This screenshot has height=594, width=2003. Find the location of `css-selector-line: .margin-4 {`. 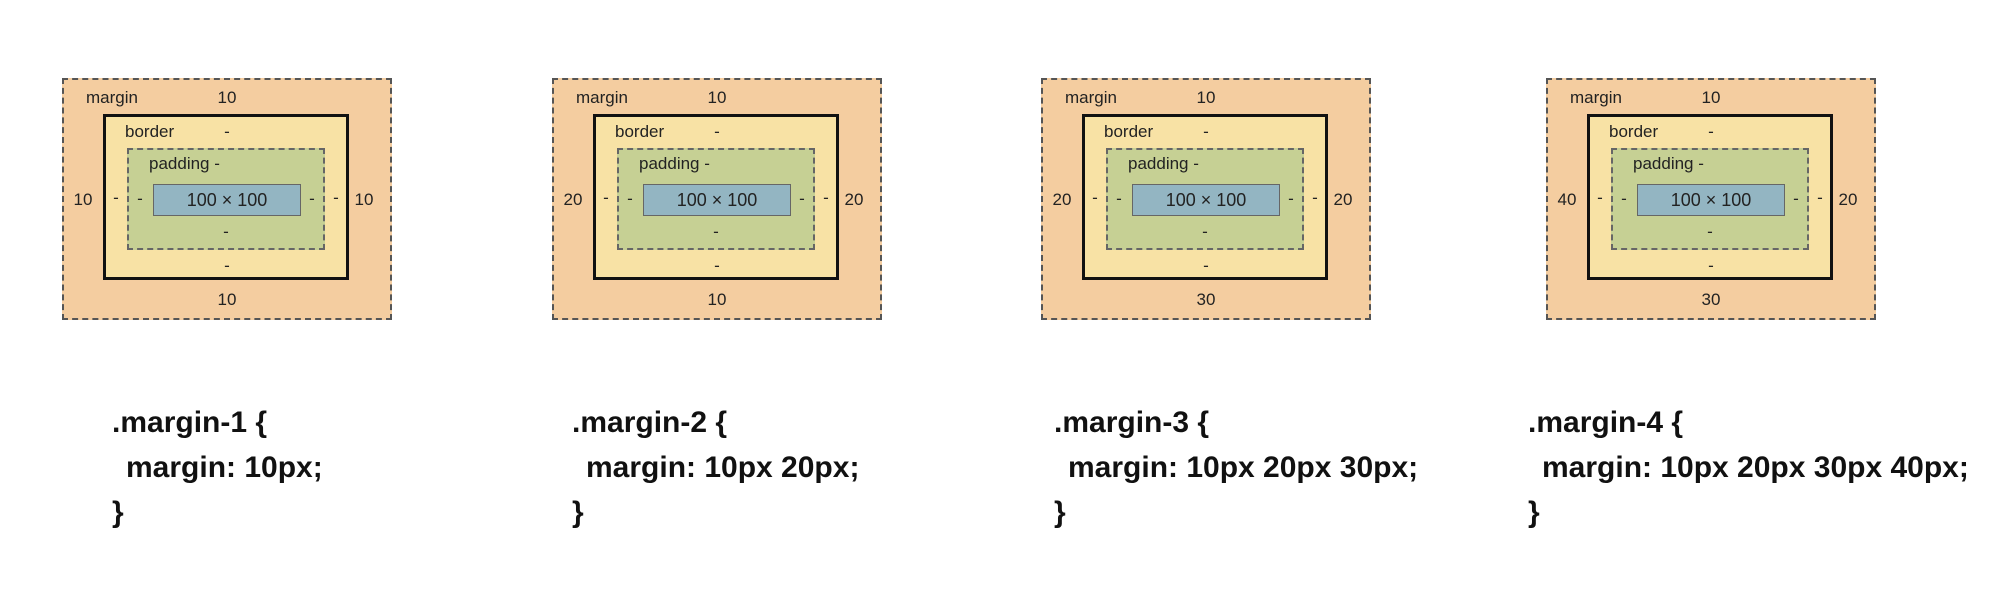

css-selector-line: .margin-4 { is located at coordinates (1606, 422).